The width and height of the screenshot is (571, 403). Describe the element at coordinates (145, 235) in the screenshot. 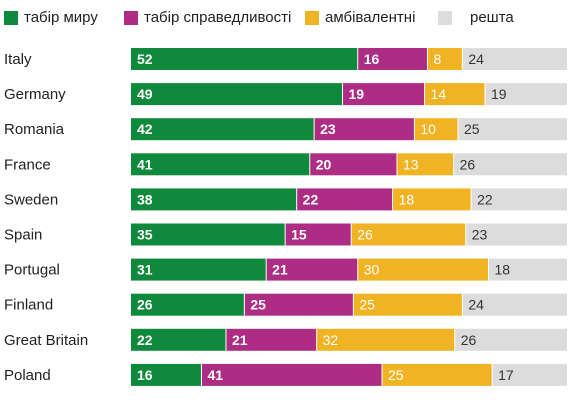

I see `data-label: 35` at that location.